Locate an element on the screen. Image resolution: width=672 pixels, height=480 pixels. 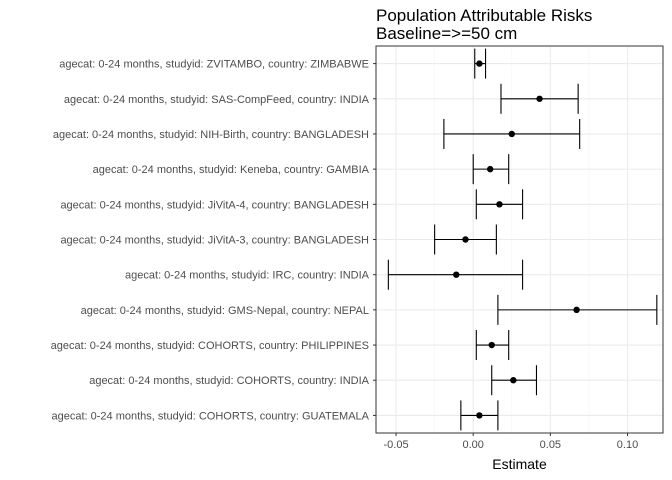
x-axis-title: Estimate is located at coordinates (519, 464).